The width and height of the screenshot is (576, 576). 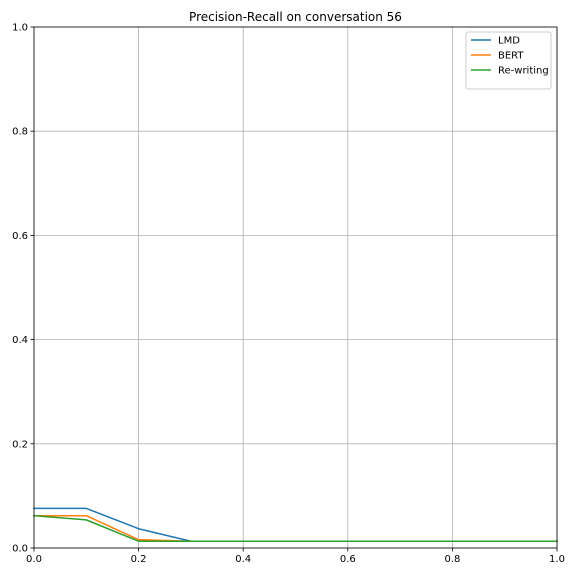 What do you see at coordinates (20, 28) in the screenshot?
I see `y-tick-label: 1.0` at bounding box center [20, 28].